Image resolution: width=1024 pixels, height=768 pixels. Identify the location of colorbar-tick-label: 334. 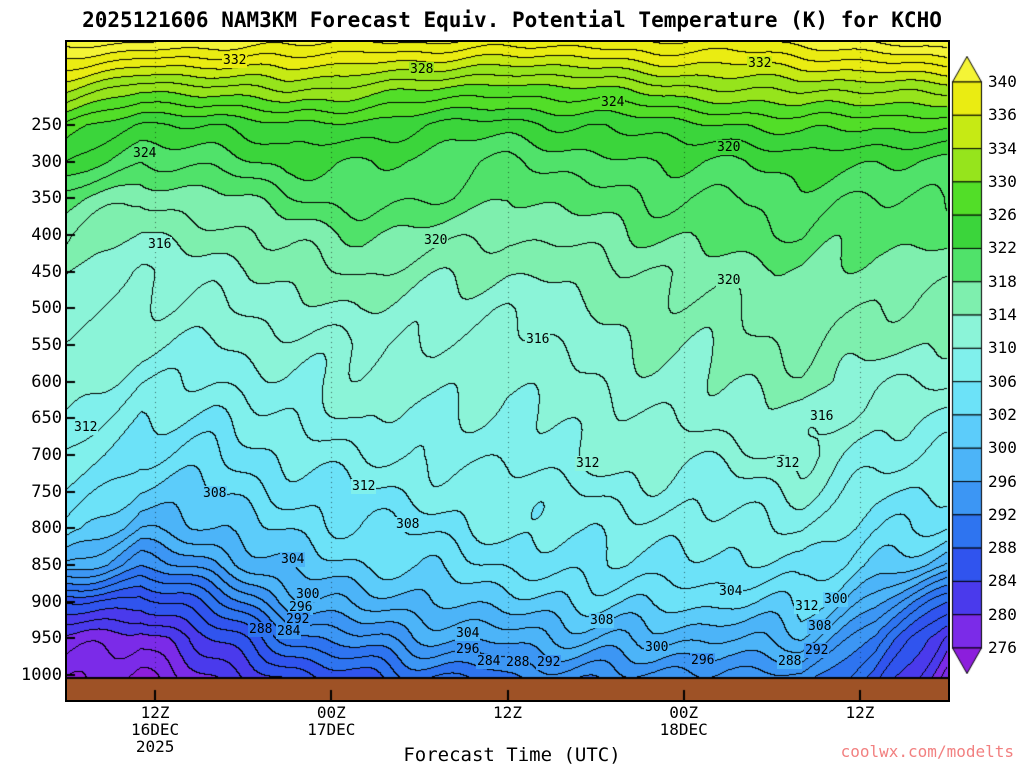
(1002, 148).